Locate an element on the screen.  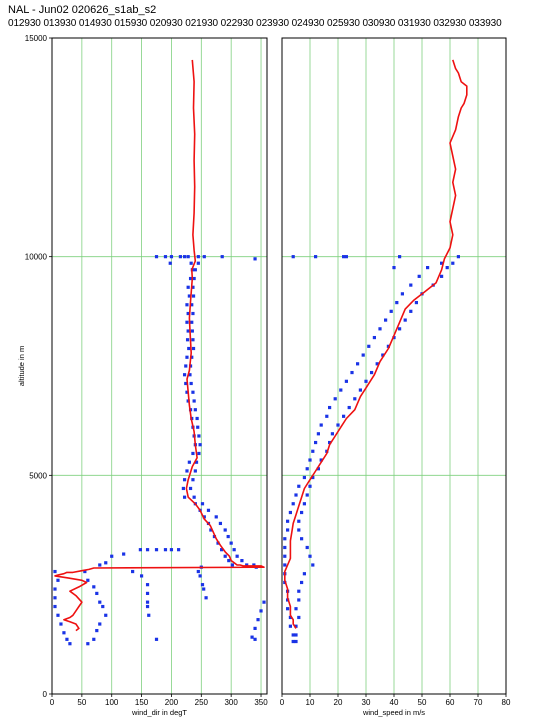
x-tick-label: 0 is located at coordinates (282, 702).